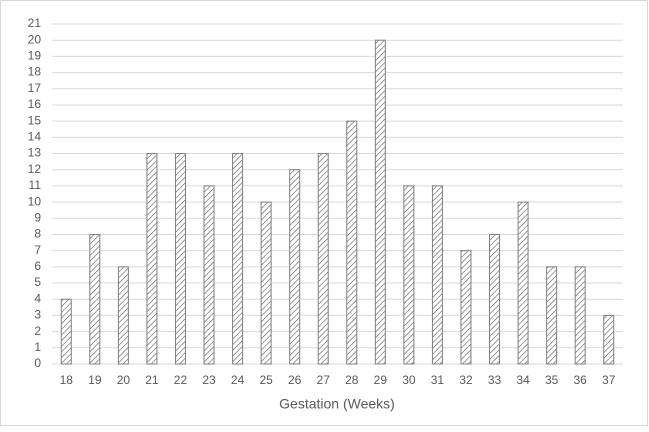 The width and height of the screenshot is (649, 432). What do you see at coordinates (37, 331) in the screenshot?
I see `y-tick-label: 2` at bounding box center [37, 331].